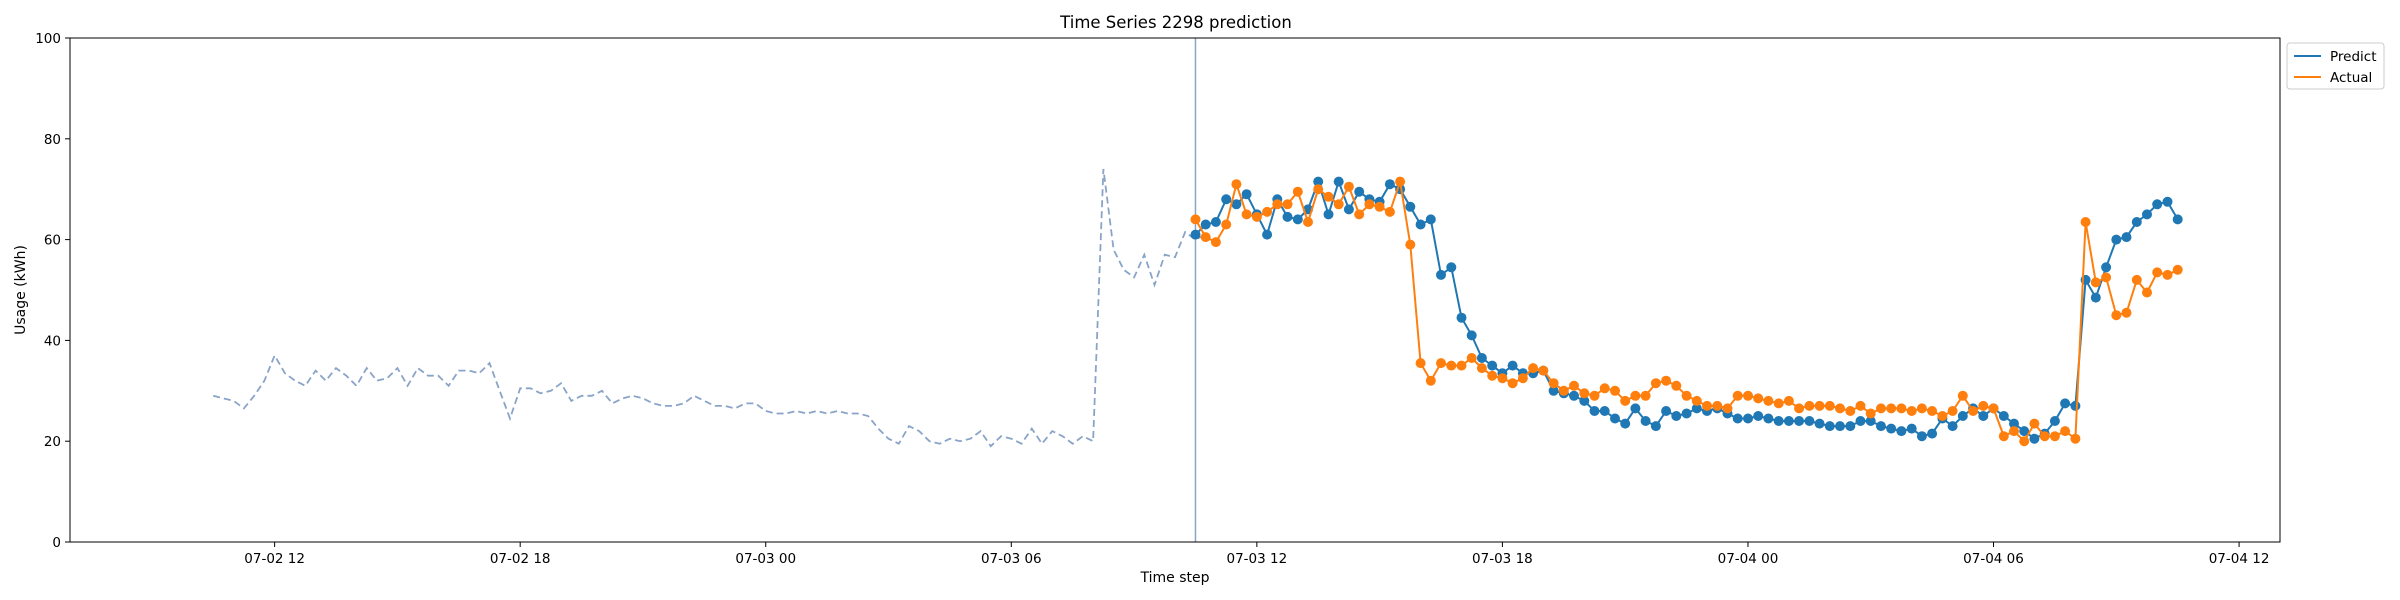  What do you see at coordinates (1257, 559) in the screenshot?
I see `x-tick-label: 07-03 12` at bounding box center [1257, 559].